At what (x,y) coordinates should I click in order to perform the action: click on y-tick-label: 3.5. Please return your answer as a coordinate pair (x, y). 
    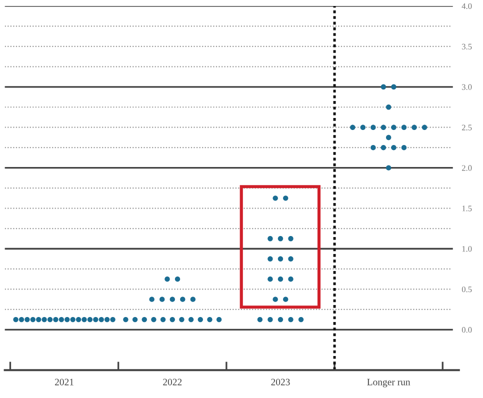
    Looking at the image, I should click on (467, 47).